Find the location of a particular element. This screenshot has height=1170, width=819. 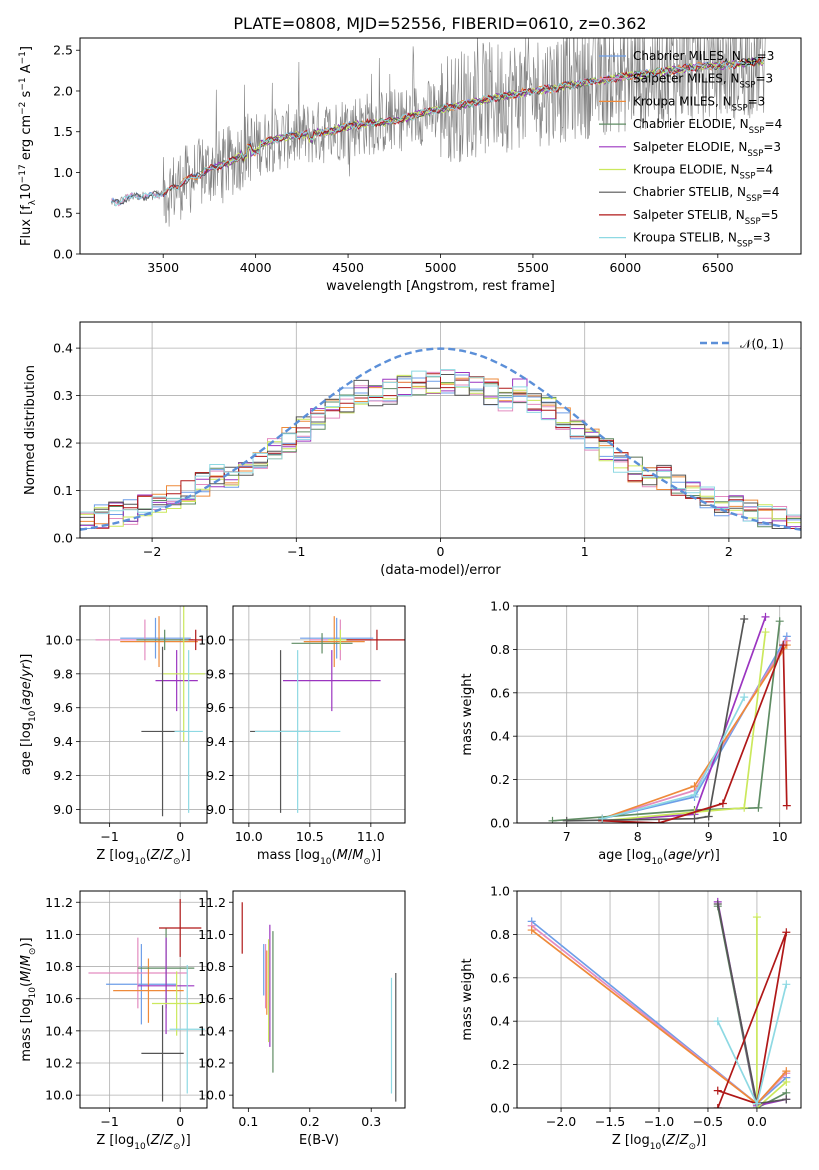

x-tick-label: 4000 is located at coordinates (256, 267).